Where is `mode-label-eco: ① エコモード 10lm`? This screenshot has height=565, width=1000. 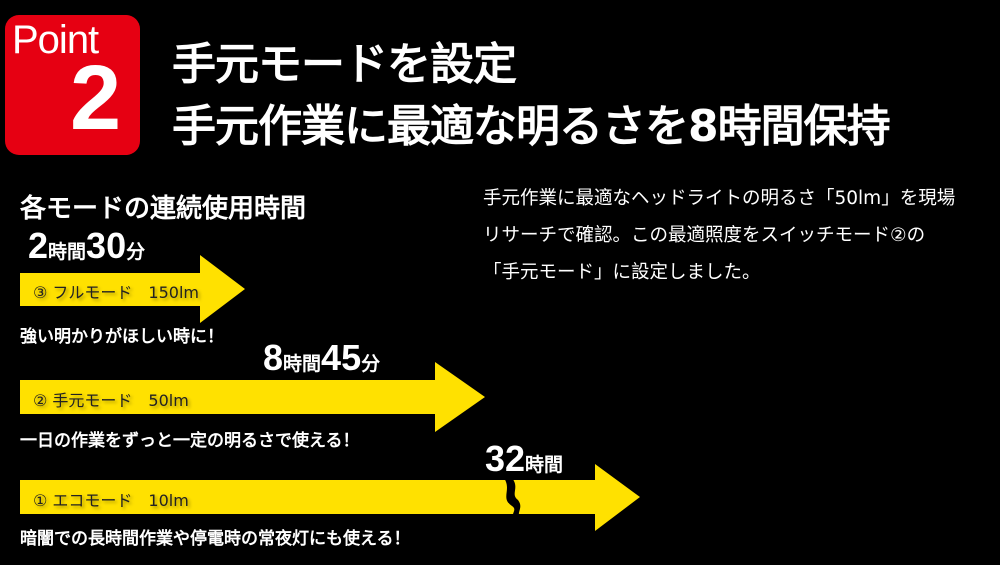
mode-label-eco: ① エコモード 10lm is located at coordinates (111, 500).